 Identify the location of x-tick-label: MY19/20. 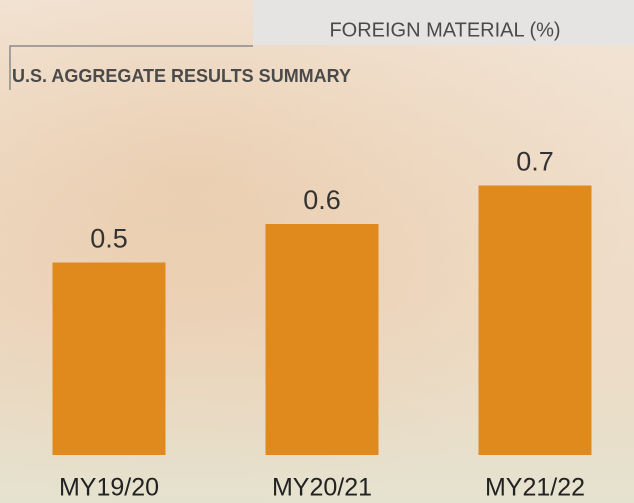
(109, 488).